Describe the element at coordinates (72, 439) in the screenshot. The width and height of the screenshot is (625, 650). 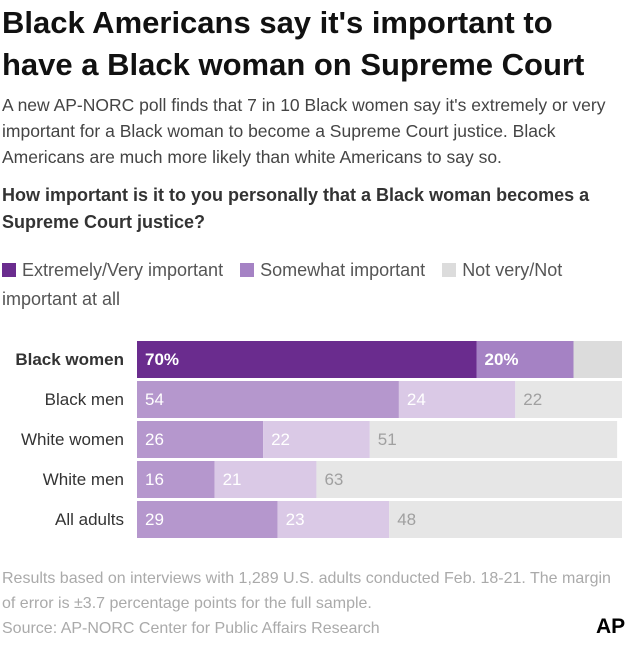
I see `category-label: White women` at that location.